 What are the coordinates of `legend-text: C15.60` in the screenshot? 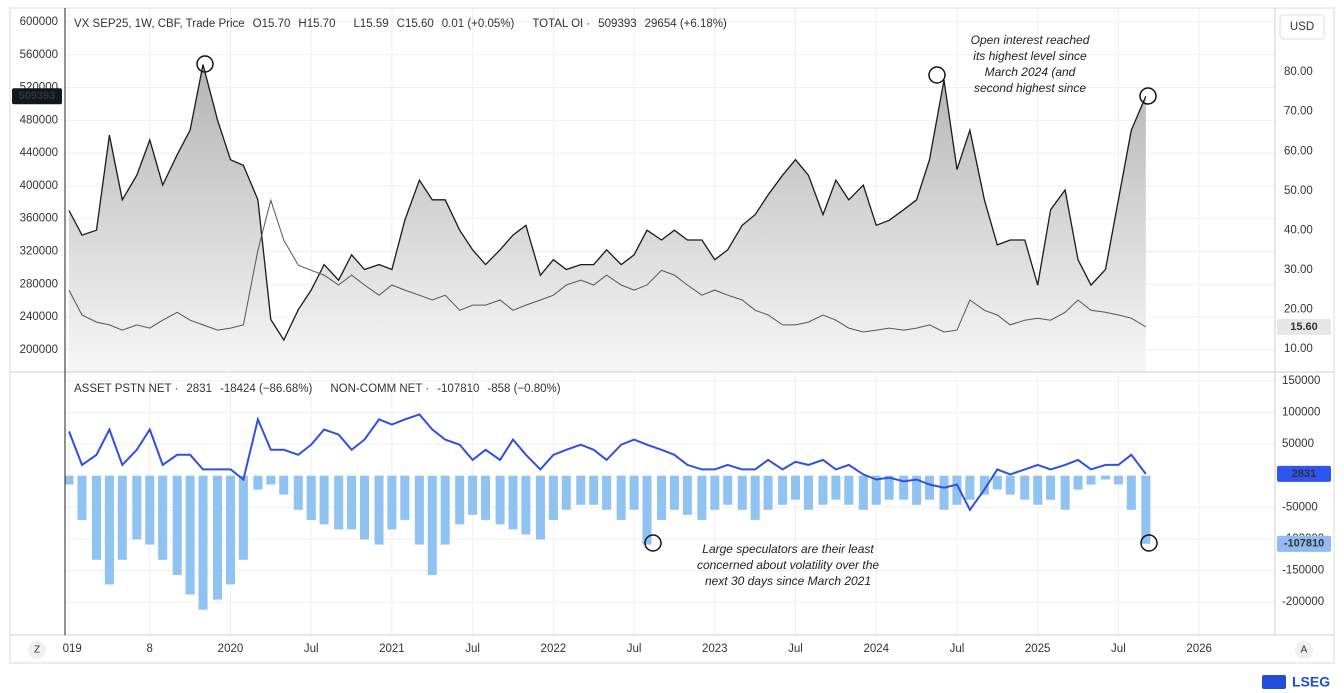 It's located at (415, 24).